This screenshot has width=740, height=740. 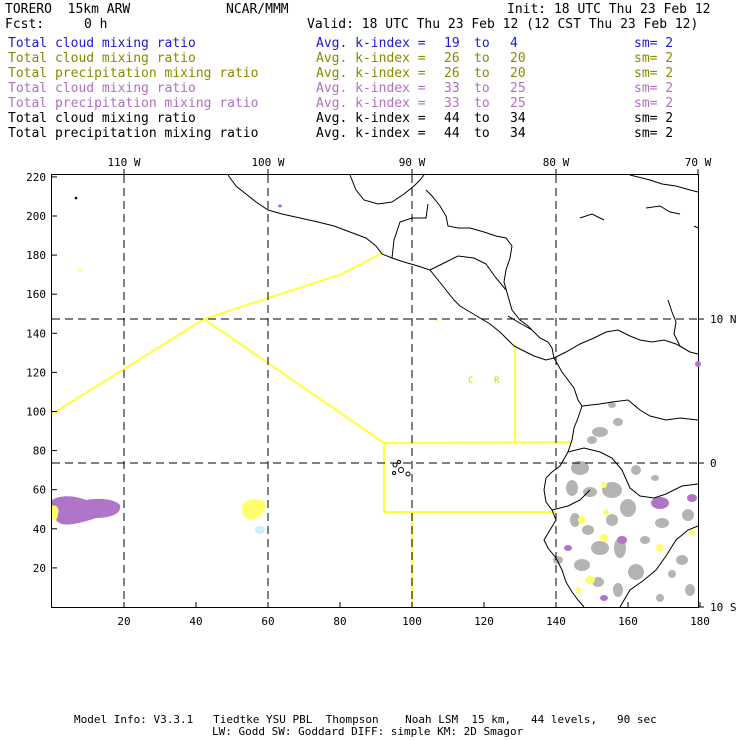 What do you see at coordinates (76, 198) in the screenshot?
I see `island-revillagigedo` at bounding box center [76, 198].